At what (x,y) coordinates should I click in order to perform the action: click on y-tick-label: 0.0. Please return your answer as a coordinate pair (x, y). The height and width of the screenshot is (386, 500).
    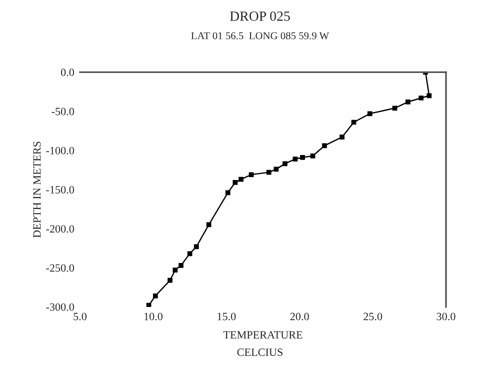
    Looking at the image, I should click on (67, 72).